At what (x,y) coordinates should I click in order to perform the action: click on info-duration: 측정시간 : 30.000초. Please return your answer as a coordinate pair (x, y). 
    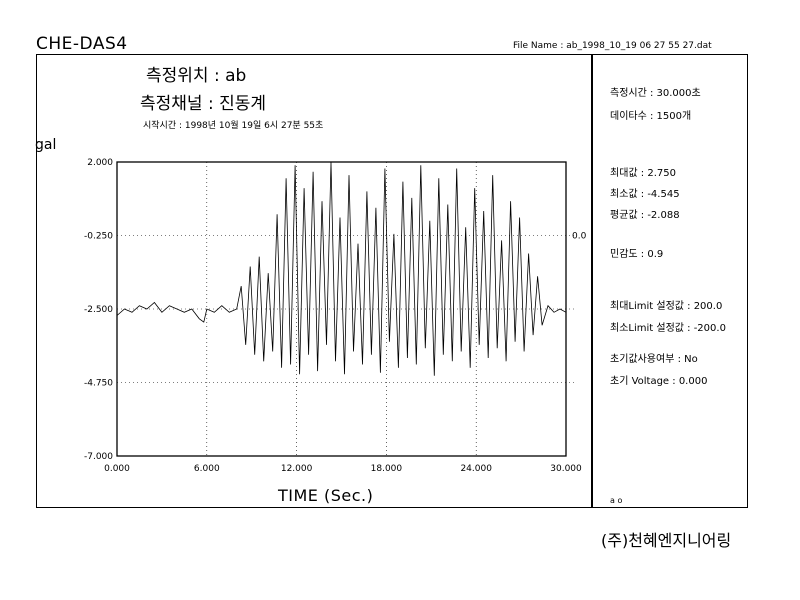
    Looking at the image, I should click on (655, 93).